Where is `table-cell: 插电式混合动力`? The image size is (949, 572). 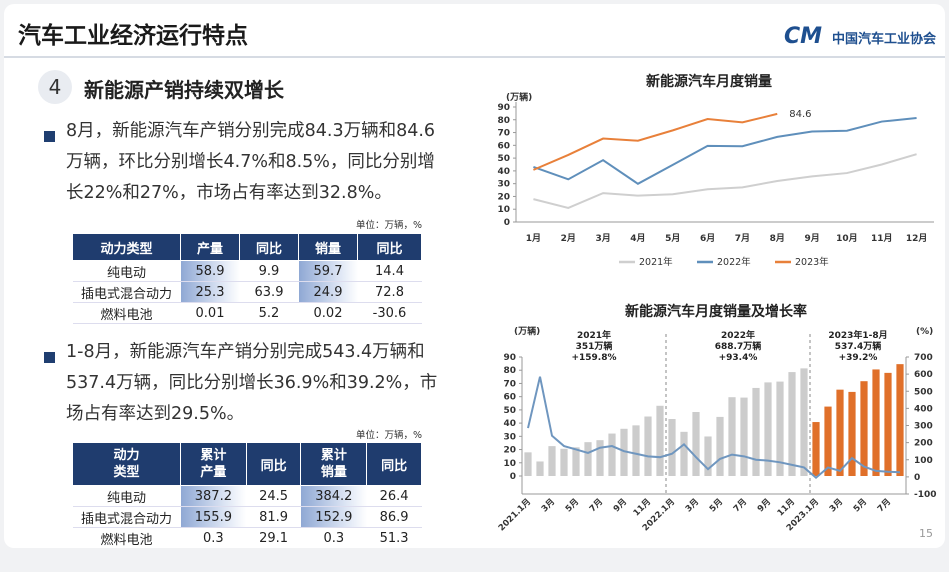
table-cell: 插电式混合动力 is located at coordinates (126, 517).